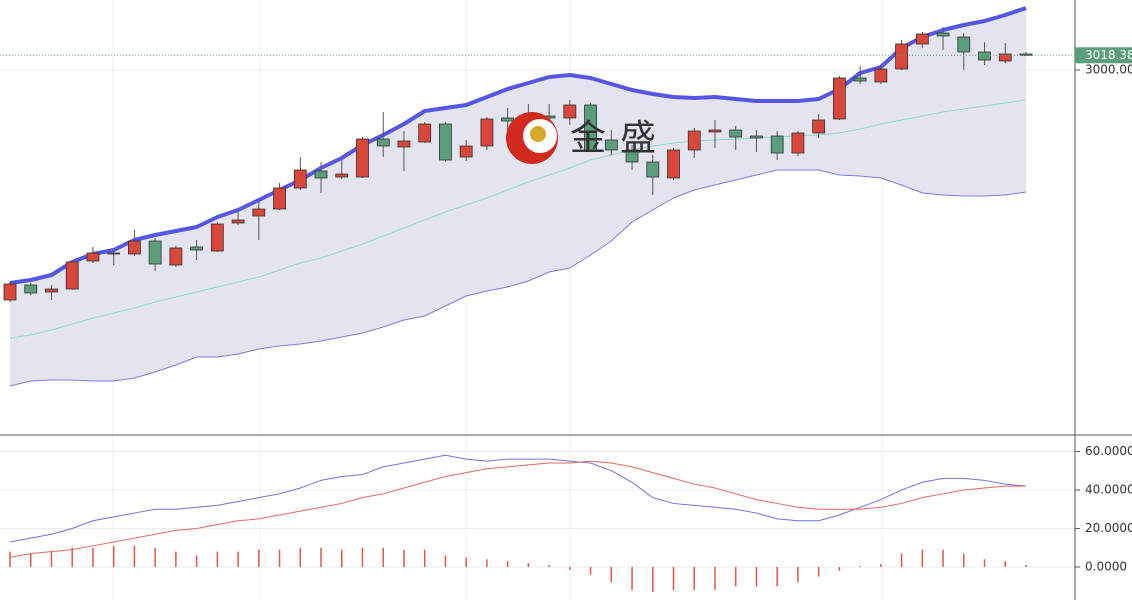 The width and height of the screenshot is (1132, 600). I want to click on watermark-text: 金盛, so click(620, 138).